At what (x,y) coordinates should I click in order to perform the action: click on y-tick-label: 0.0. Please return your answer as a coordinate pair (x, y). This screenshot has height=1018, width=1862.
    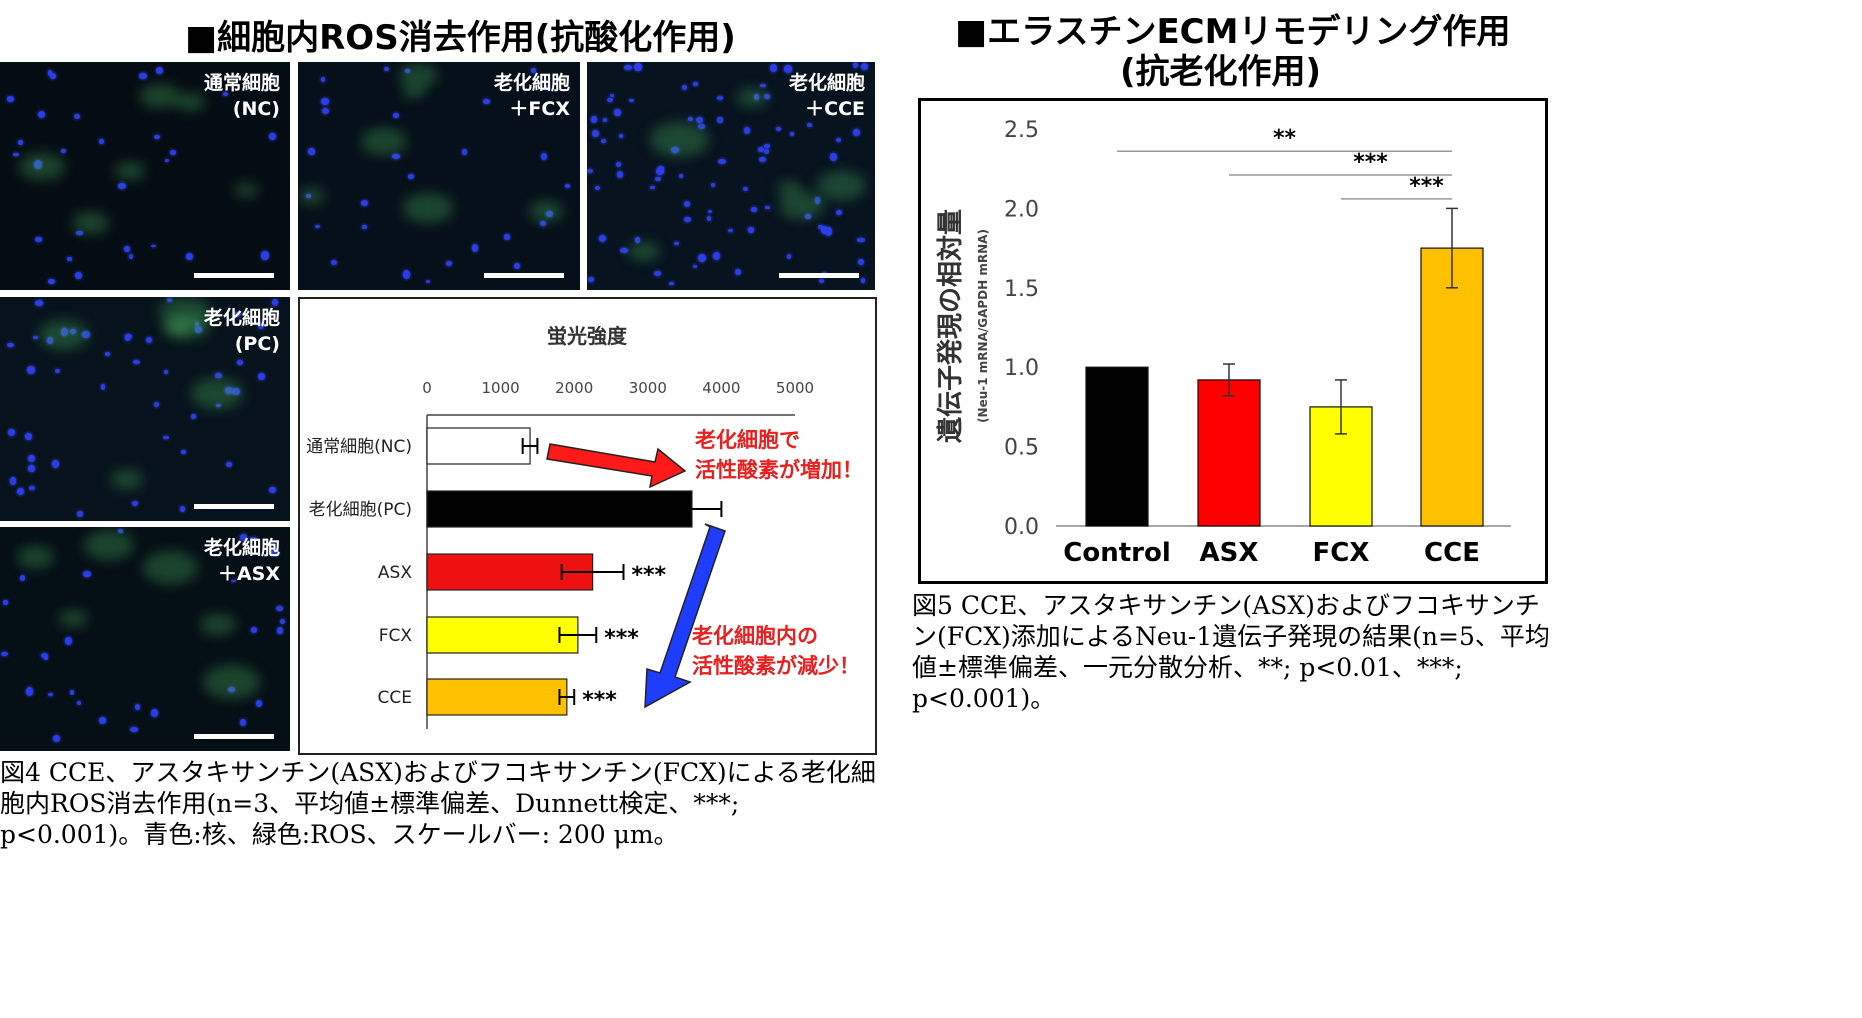
    Looking at the image, I should click on (1021, 527).